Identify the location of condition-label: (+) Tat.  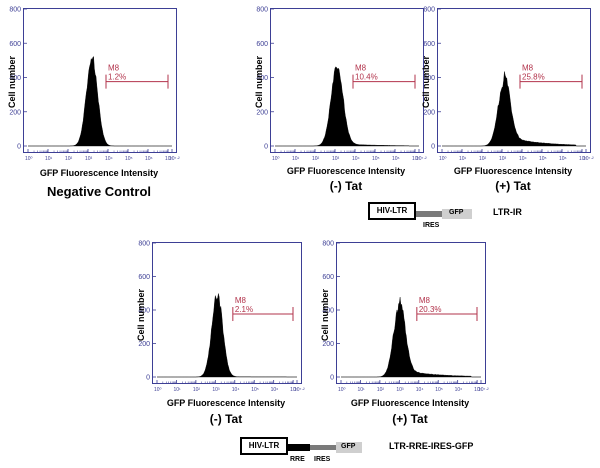
(513, 186).